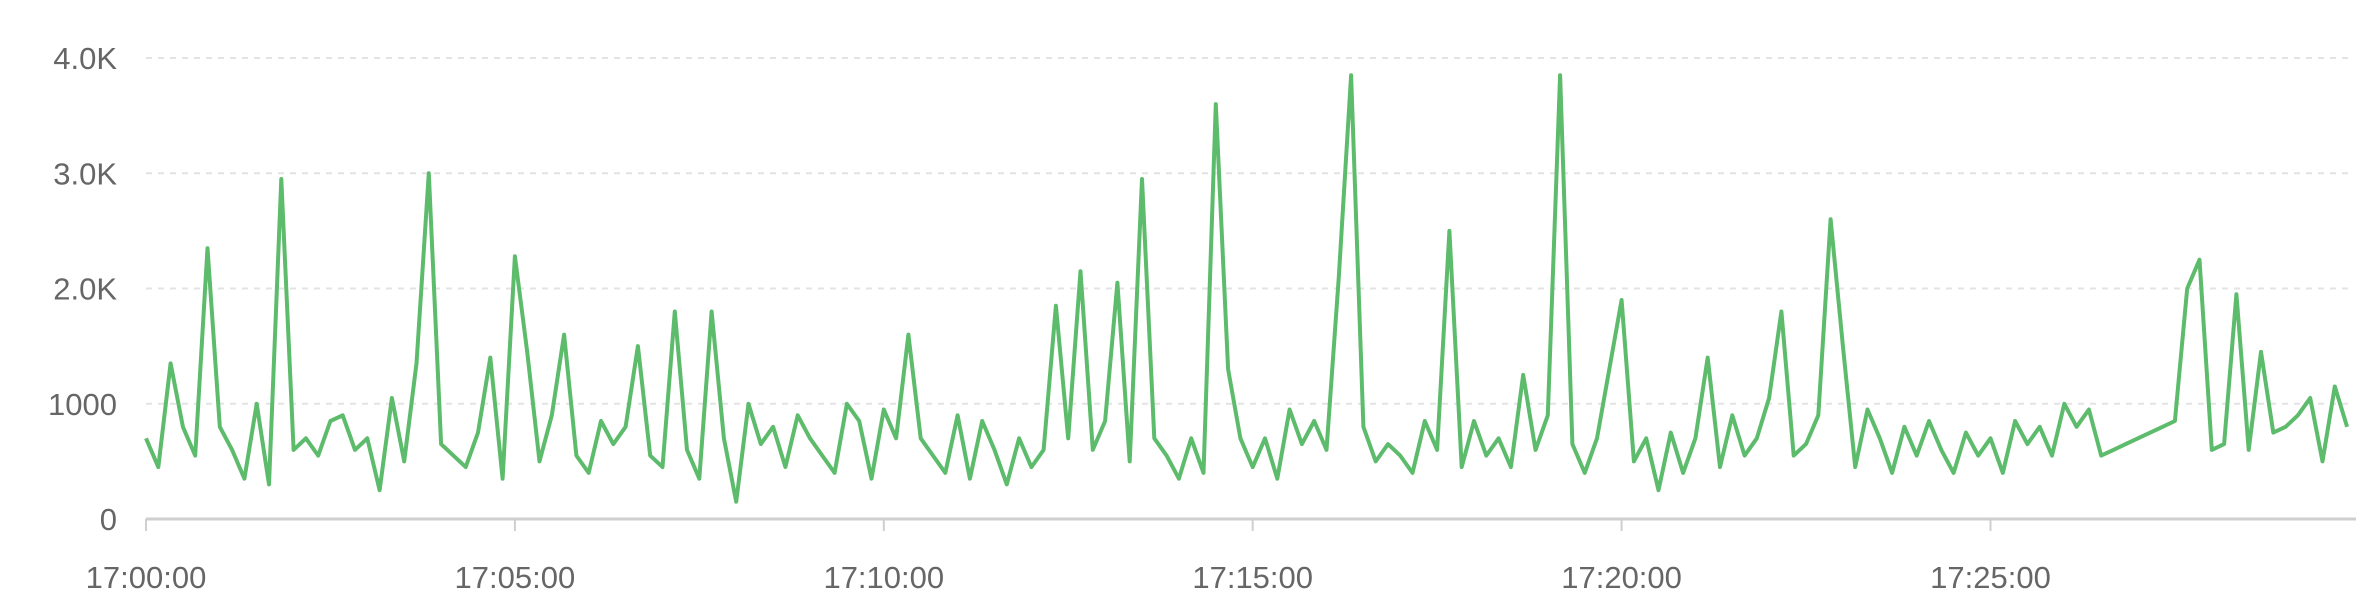  I want to click on x-tick-label: 17:05:00, so click(515, 577).